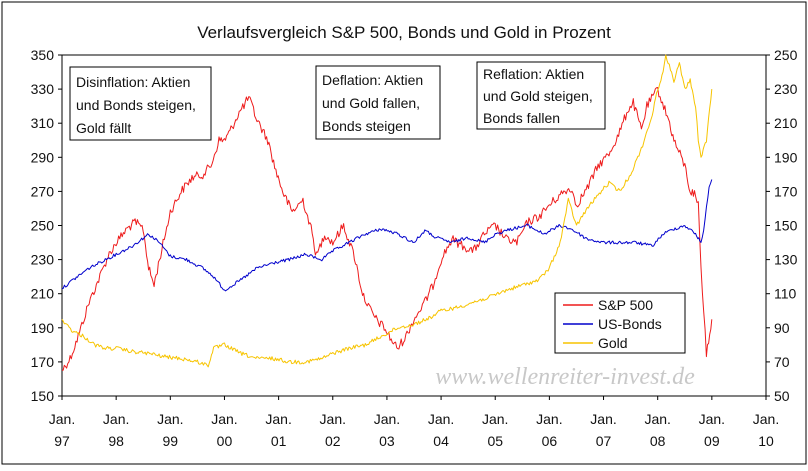 The height and width of the screenshot is (471, 808). What do you see at coordinates (62, 441) in the screenshot?
I see `x-tick-label: 97` at bounding box center [62, 441].